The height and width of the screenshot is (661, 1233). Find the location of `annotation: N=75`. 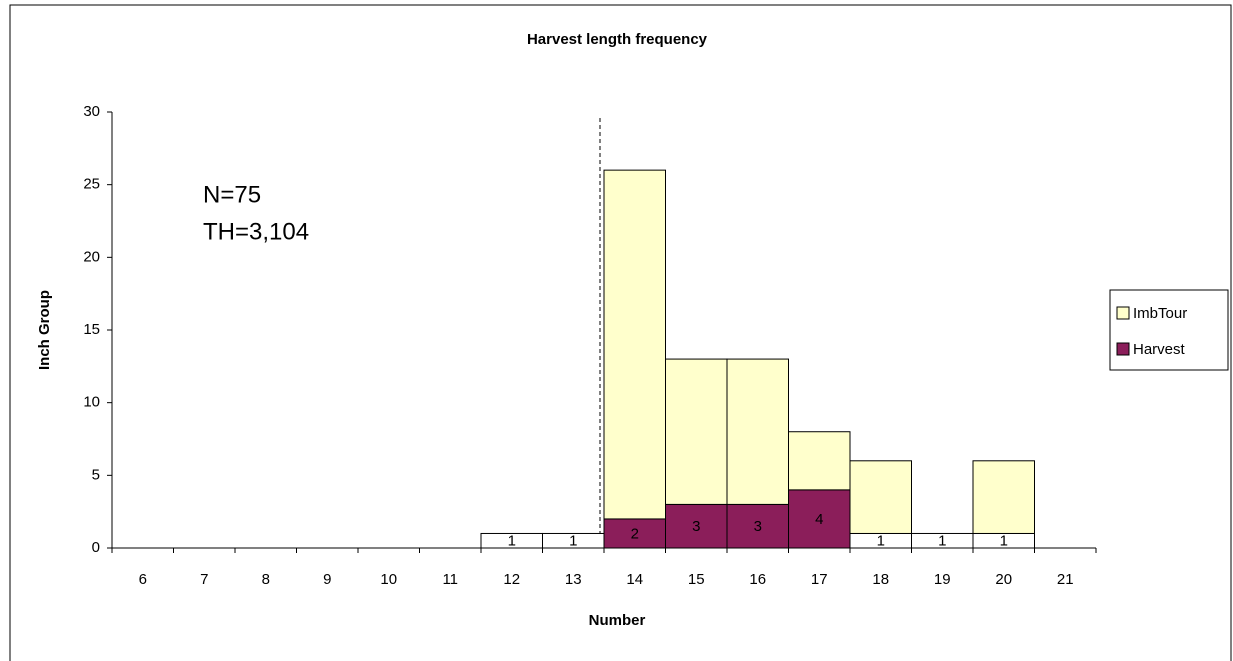

annotation: N=75 is located at coordinates (232, 194).